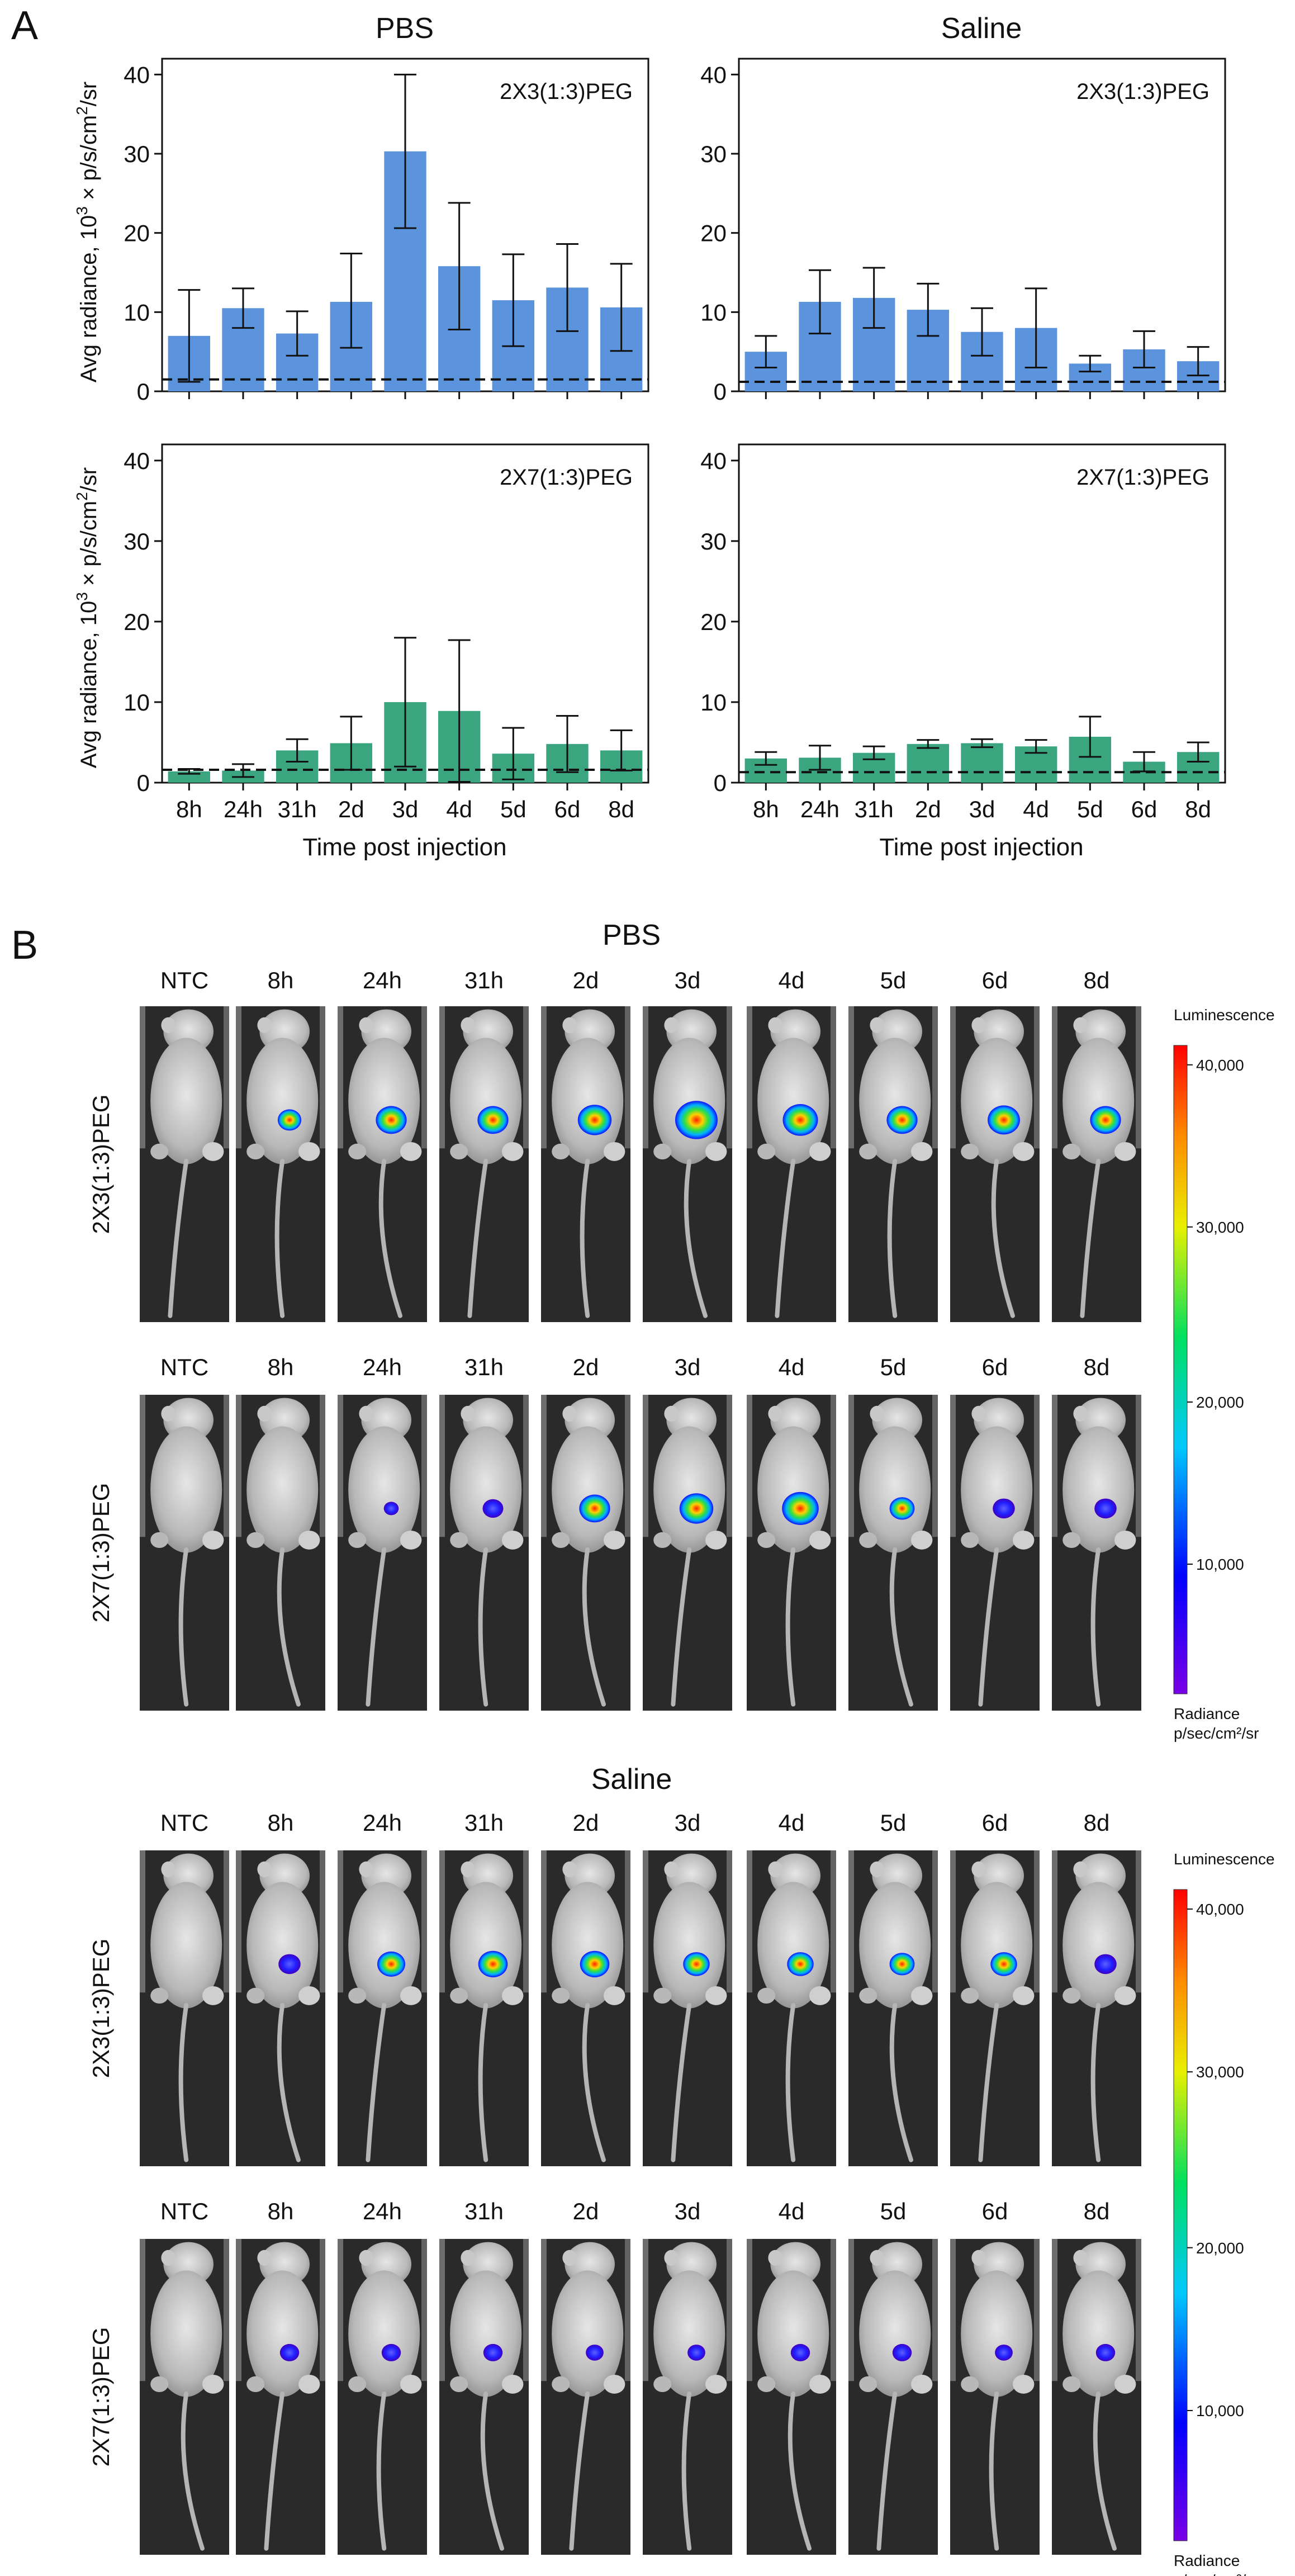  I want to click on colorbar-tick: 10,000, so click(1220, 2411).